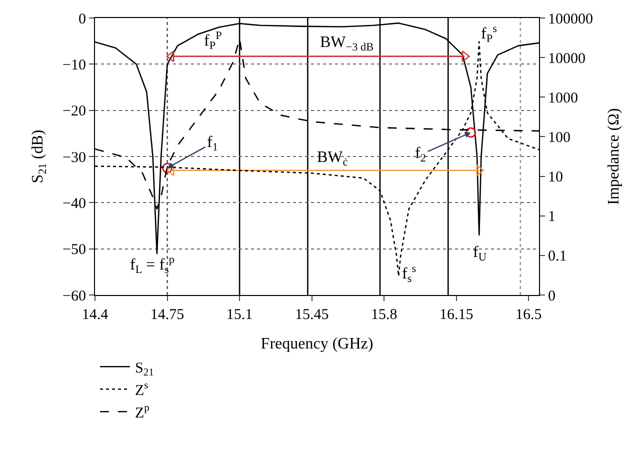  What do you see at coordinates (347, 44) in the screenshot?
I see `annotation: BW$_{−3 dB}$` at bounding box center [347, 44].